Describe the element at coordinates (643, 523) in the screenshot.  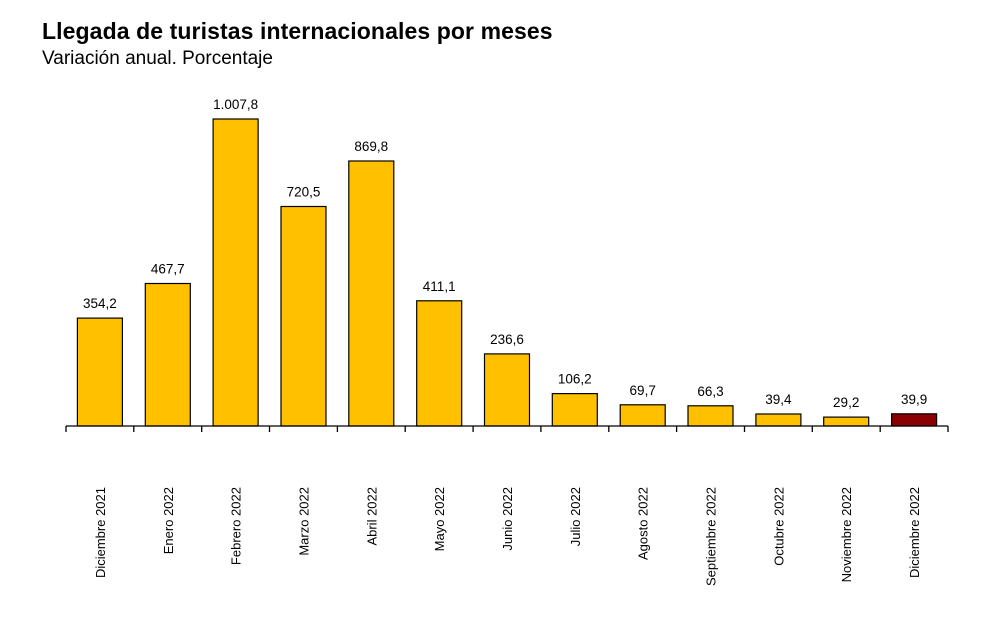
I see `x-tick-label: Agosto 2022` at that location.